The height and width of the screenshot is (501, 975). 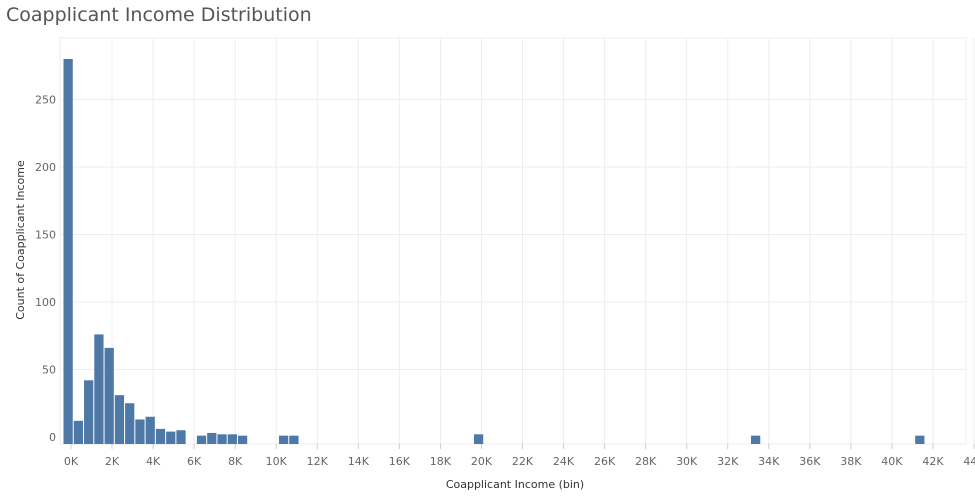 What do you see at coordinates (933, 461) in the screenshot?
I see `x-tick-label: 42K` at bounding box center [933, 461].